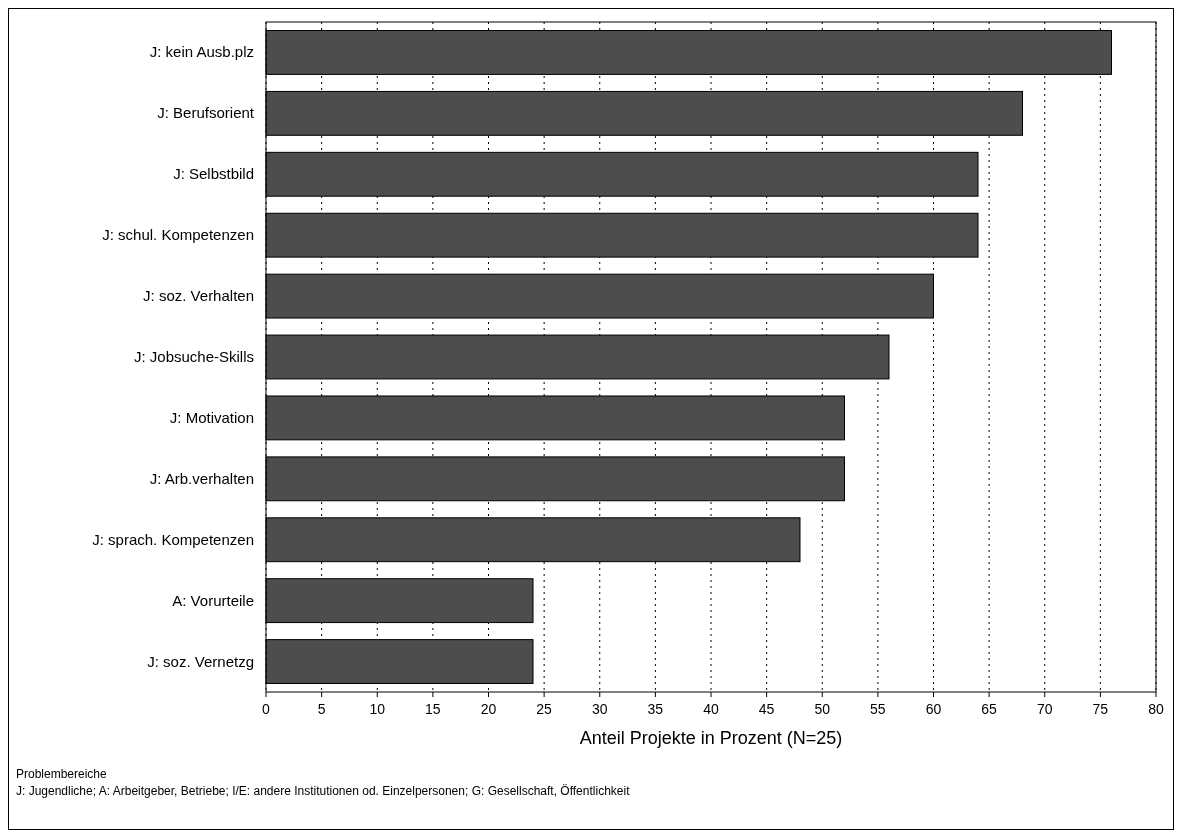  What do you see at coordinates (766, 709) in the screenshot?
I see `x-tick-label: 45` at bounding box center [766, 709].